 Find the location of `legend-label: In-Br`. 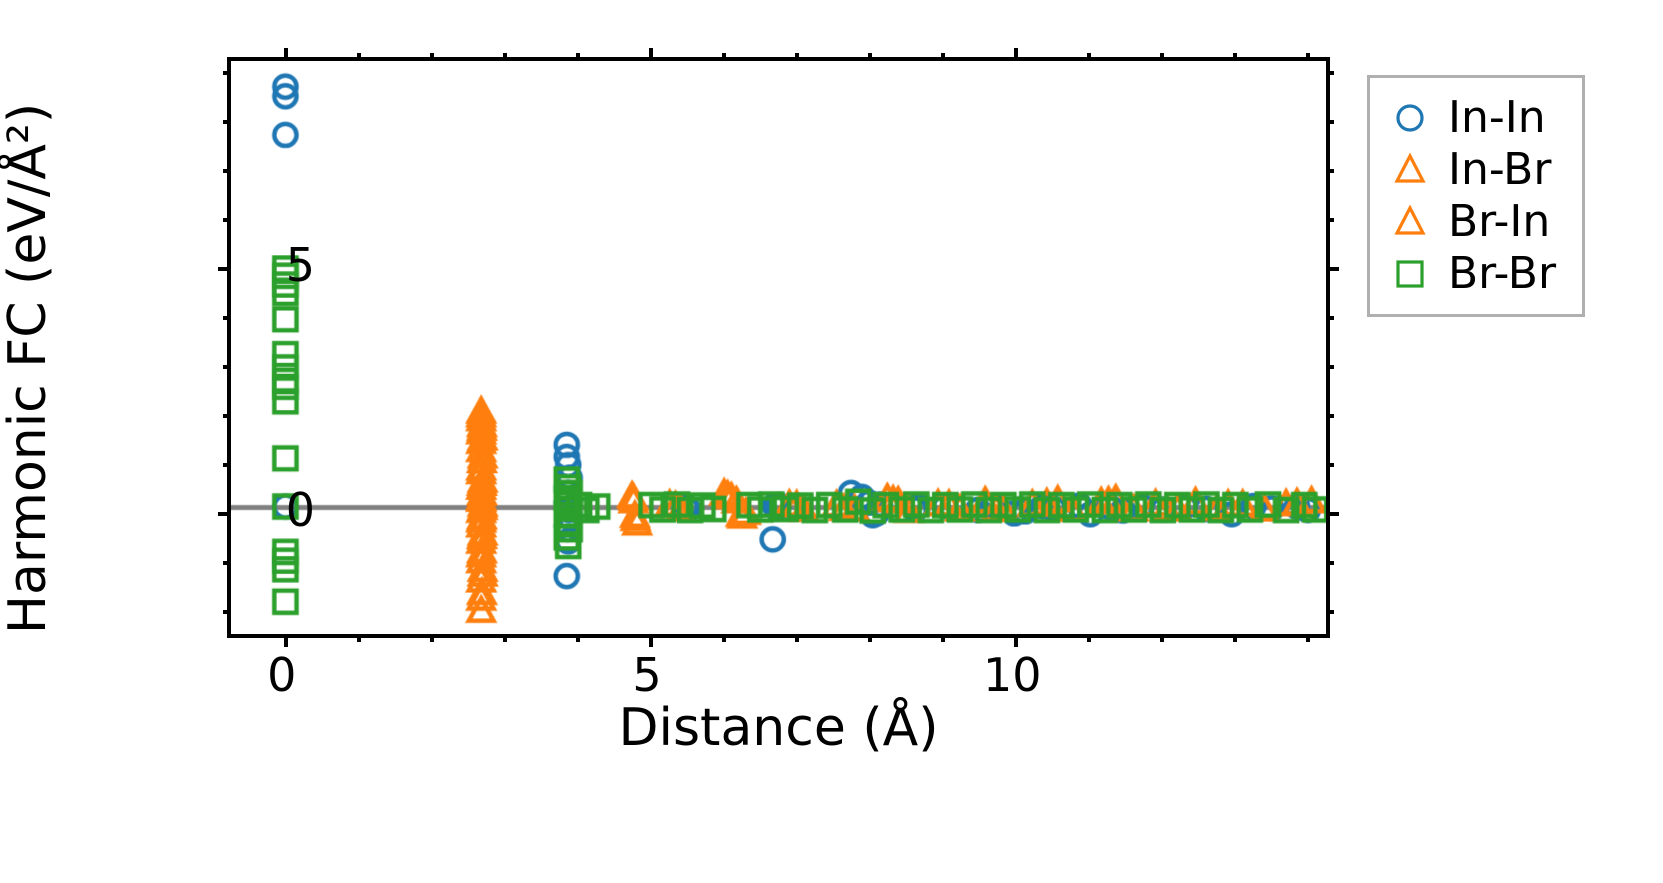

legend-label: In-Br is located at coordinates (1500, 169).